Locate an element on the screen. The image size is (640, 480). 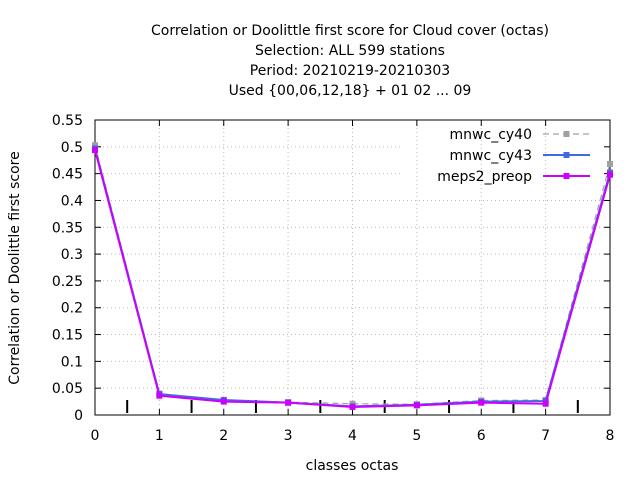
x-tick-label: 0 is located at coordinates (95, 436).